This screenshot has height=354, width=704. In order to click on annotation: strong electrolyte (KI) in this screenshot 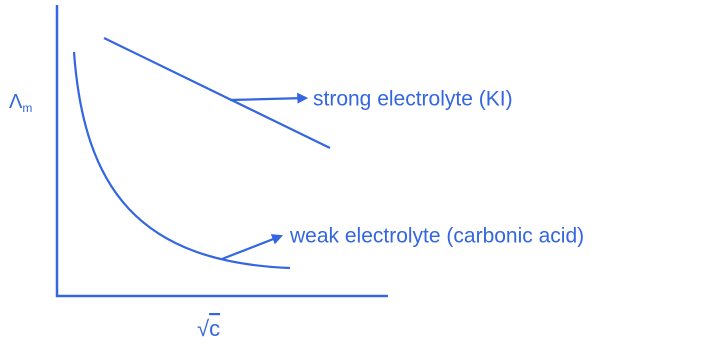, I will do `click(413, 99)`.